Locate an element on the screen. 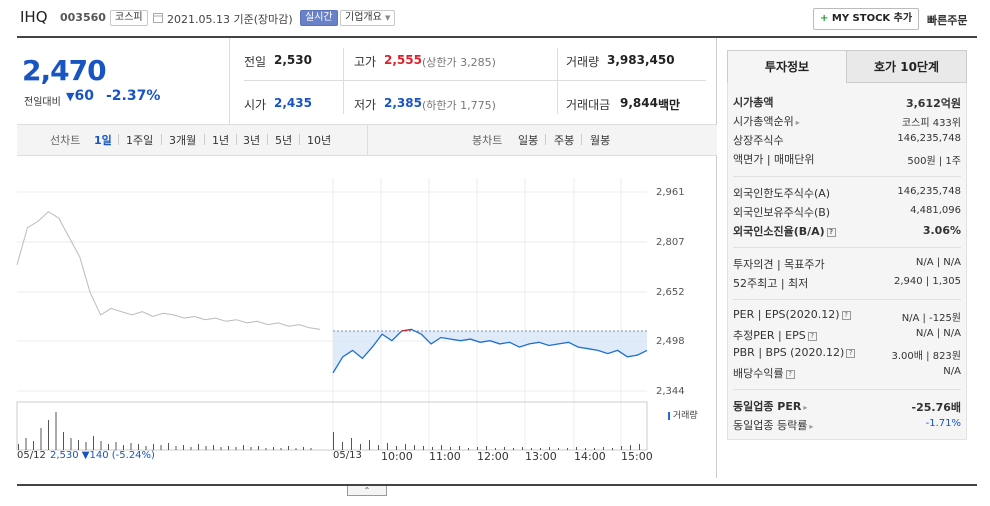 The image size is (990, 506). upper-limit: (상한가 3,285) is located at coordinates (459, 62).